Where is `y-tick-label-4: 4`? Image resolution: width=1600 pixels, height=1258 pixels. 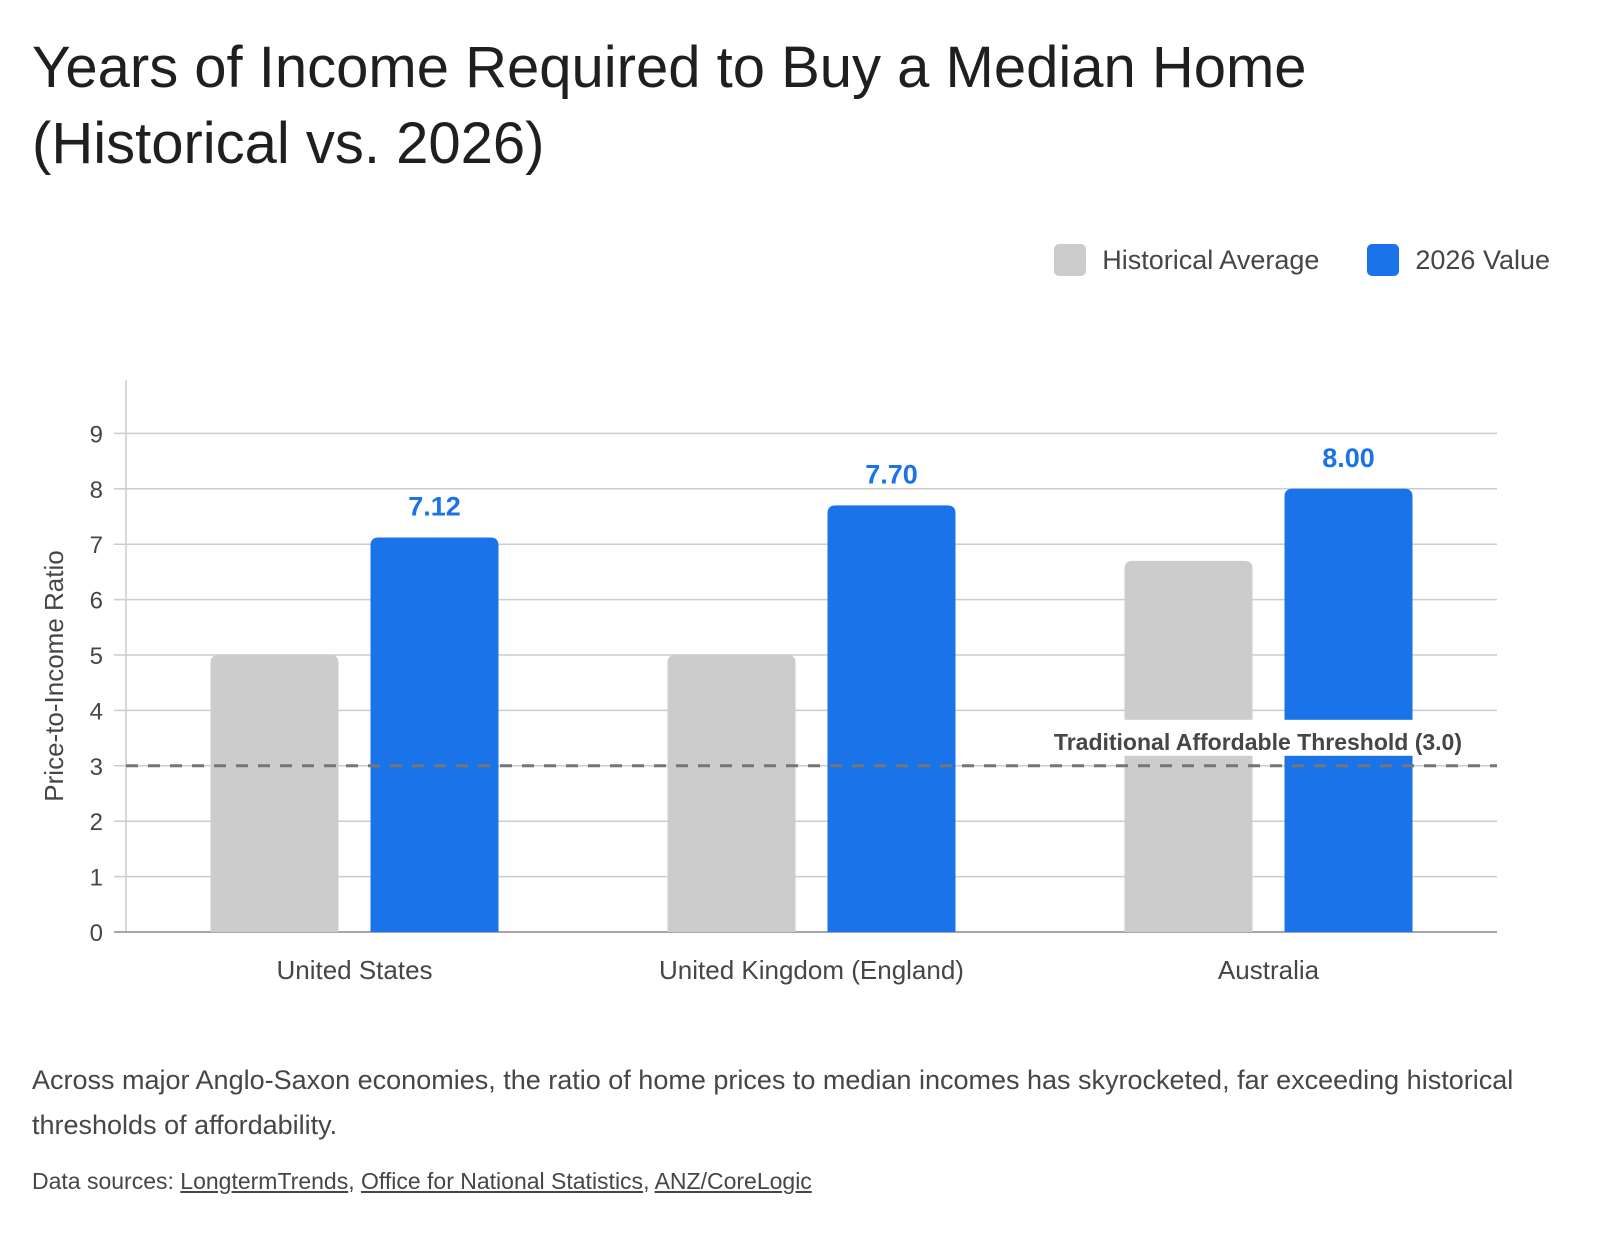
y-tick-label-4: 4 is located at coordinates (96, 711).